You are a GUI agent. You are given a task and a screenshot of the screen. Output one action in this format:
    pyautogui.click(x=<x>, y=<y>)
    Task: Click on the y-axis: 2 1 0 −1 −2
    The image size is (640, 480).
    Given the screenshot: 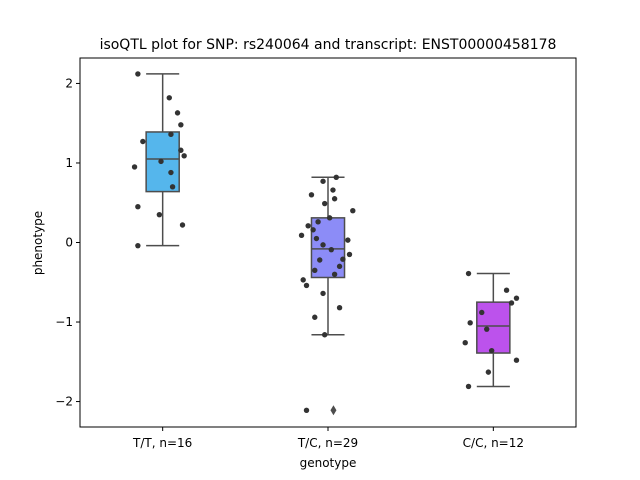 What is the action you would take?
    pyautogui.click(x=67, y=242)
    